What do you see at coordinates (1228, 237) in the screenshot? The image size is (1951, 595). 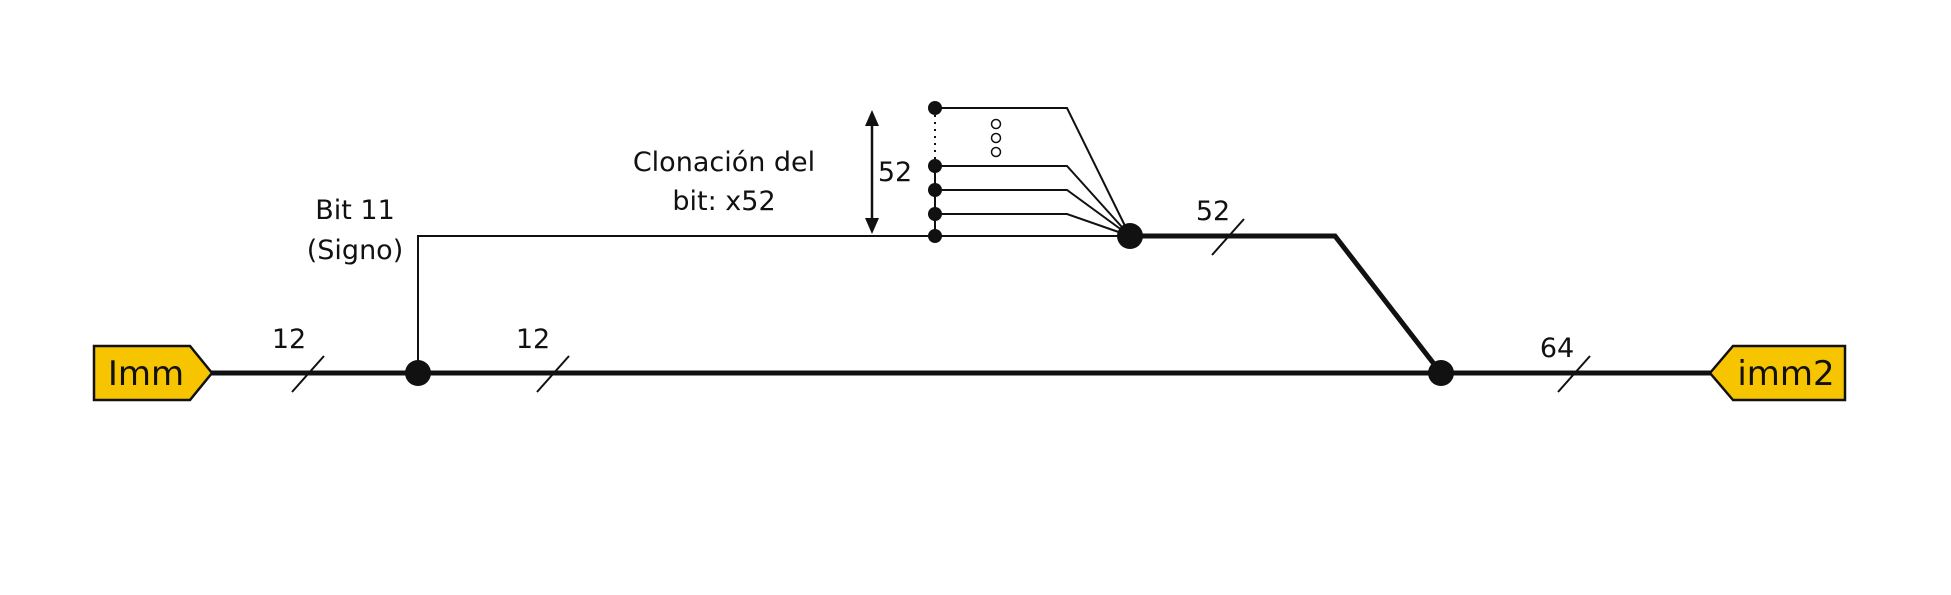 I see `bus-slash-extended` at bounding box center [1228, 237].